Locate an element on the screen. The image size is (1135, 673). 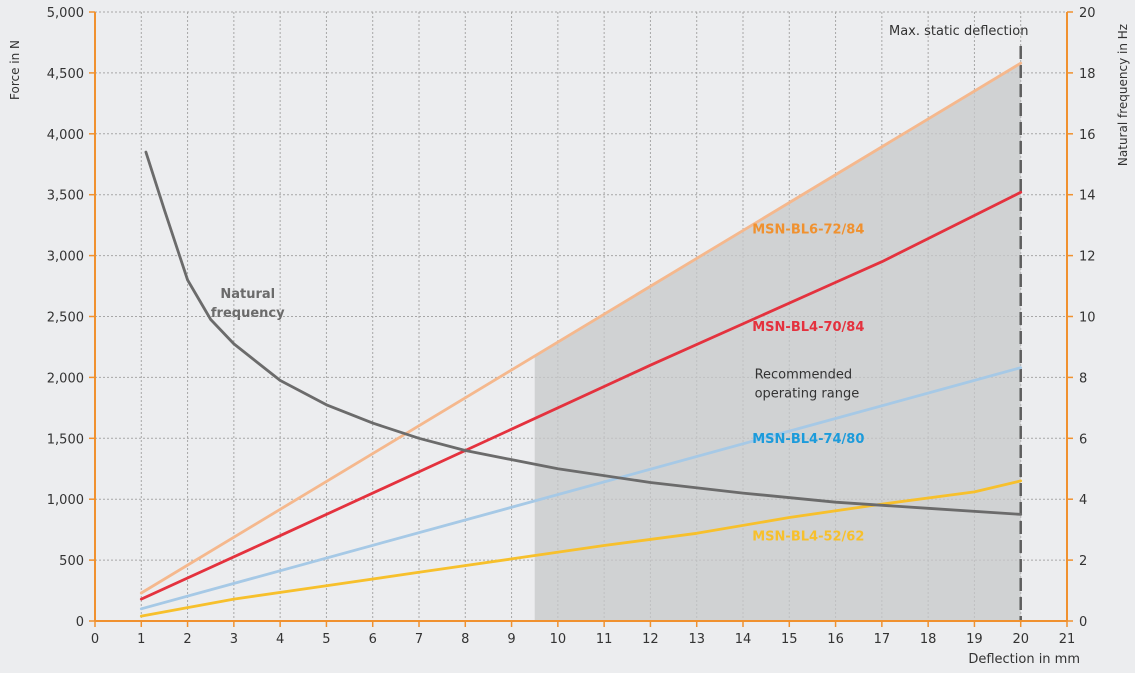
y2-tick-label-9: 18 is located at coordinates (1087, 74).